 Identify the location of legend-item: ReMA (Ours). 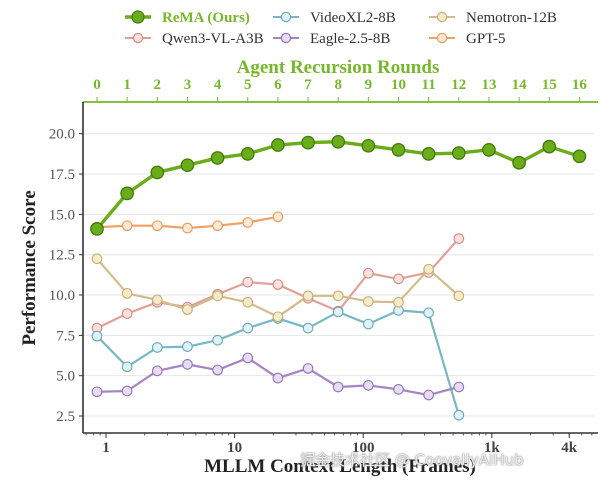
(187, 18).